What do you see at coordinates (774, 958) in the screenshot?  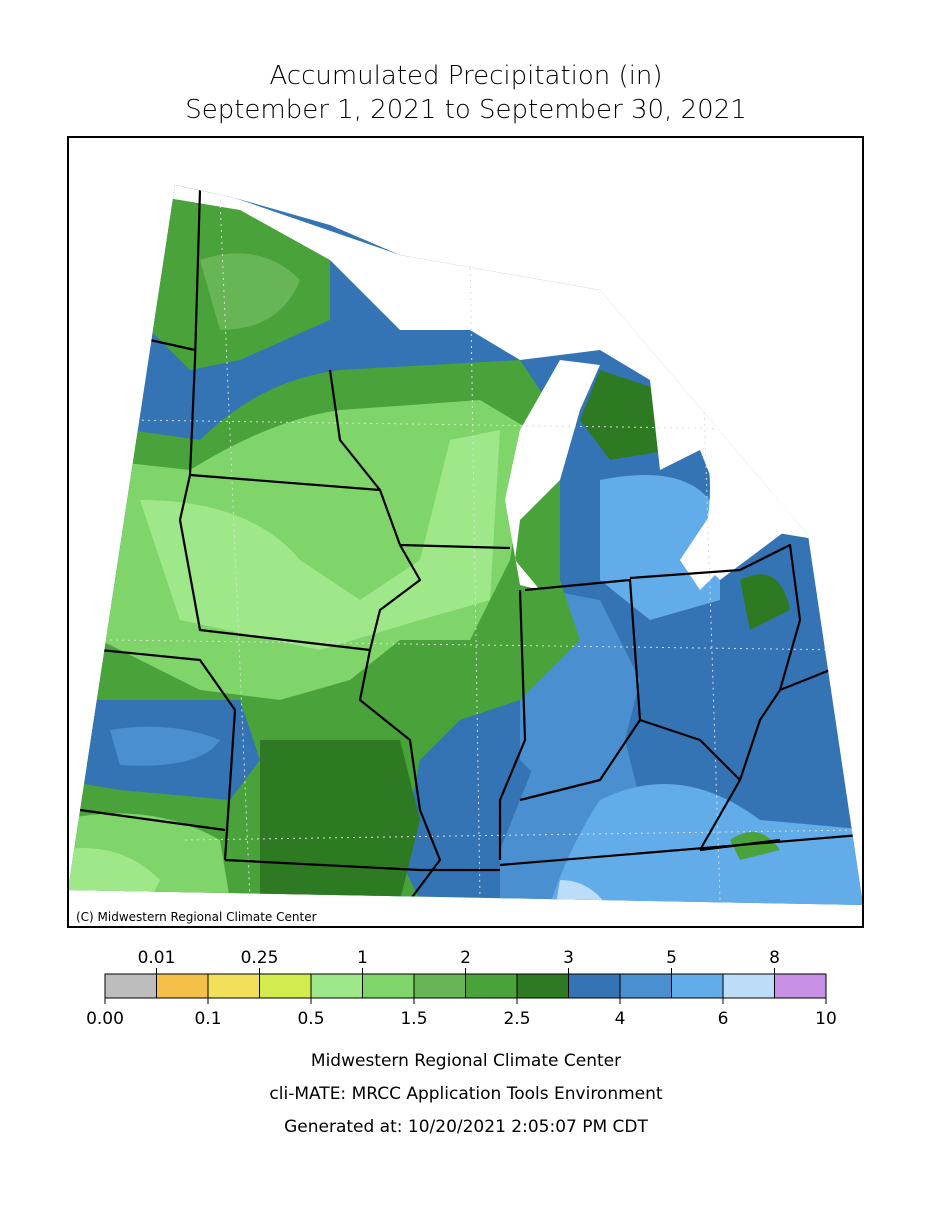 I see `legend-label: 8` at bounding box center [774, 958].